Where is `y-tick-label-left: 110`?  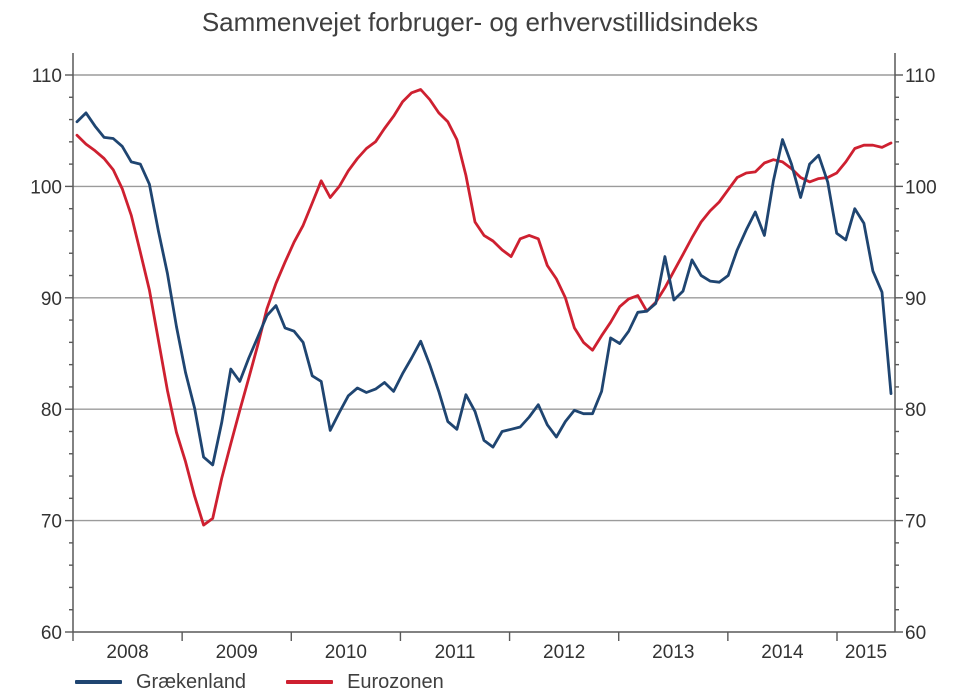 y-tick-label-left: 110 is located at coordinates (47, 76).